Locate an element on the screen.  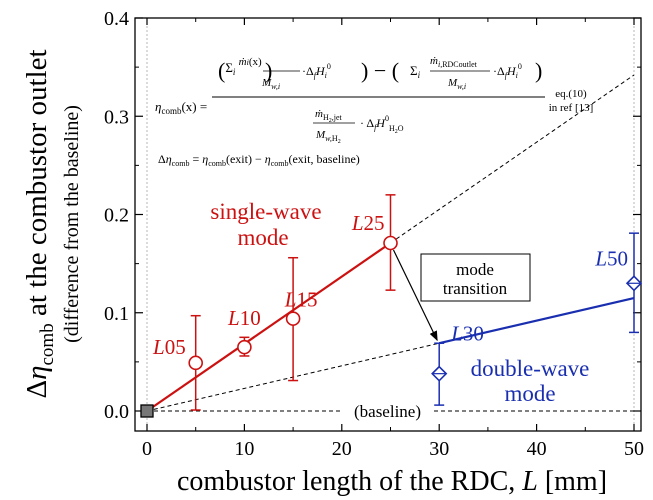
transition-label-line1: mode is located at coordinates (475, 269).